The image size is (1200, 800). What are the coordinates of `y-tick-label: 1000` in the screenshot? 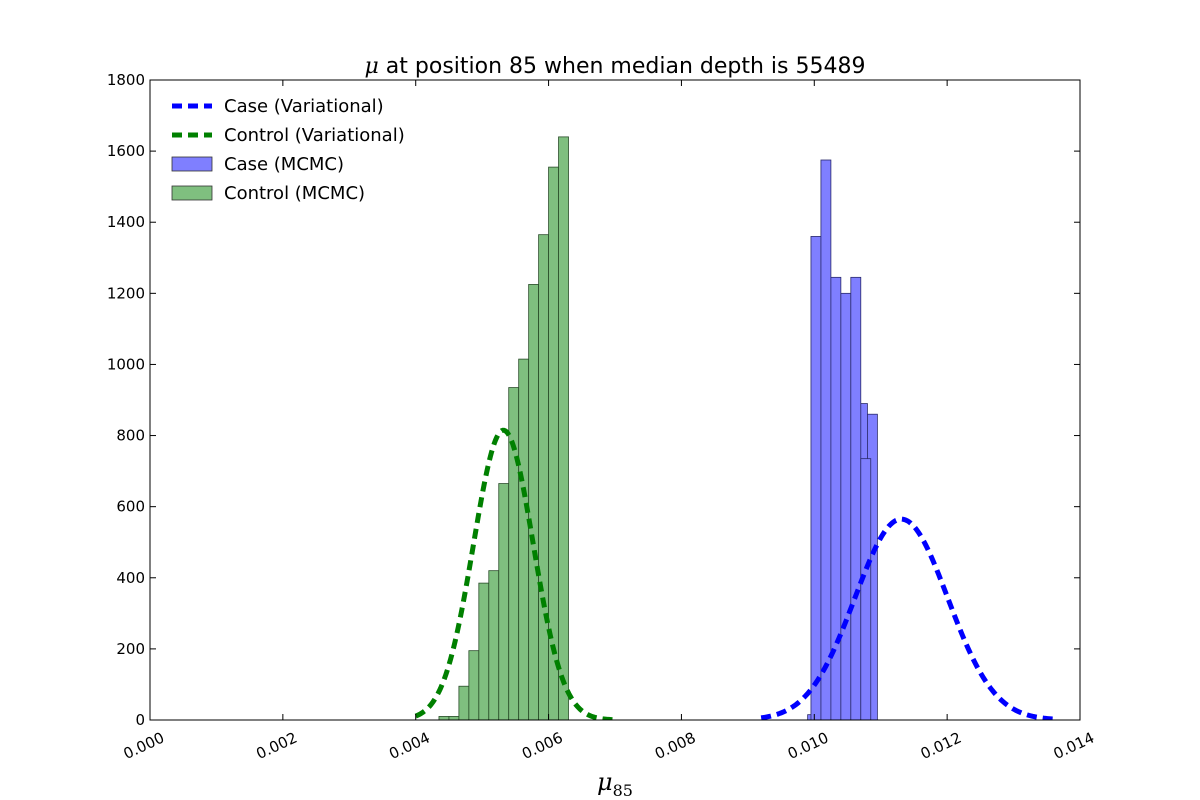 It's located at (126, 364).